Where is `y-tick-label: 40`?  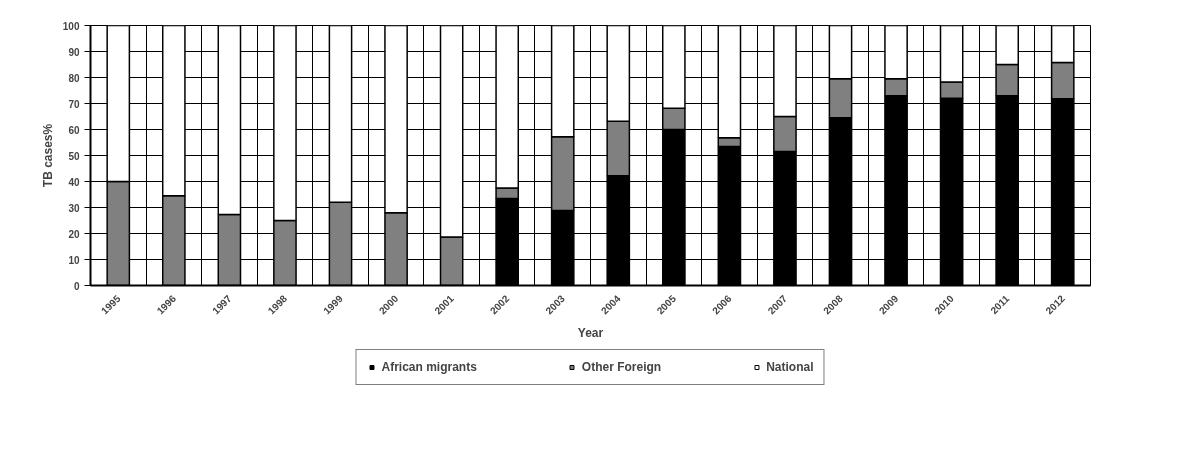
y-tick-label: 40 is located at coordinates (74, 182).